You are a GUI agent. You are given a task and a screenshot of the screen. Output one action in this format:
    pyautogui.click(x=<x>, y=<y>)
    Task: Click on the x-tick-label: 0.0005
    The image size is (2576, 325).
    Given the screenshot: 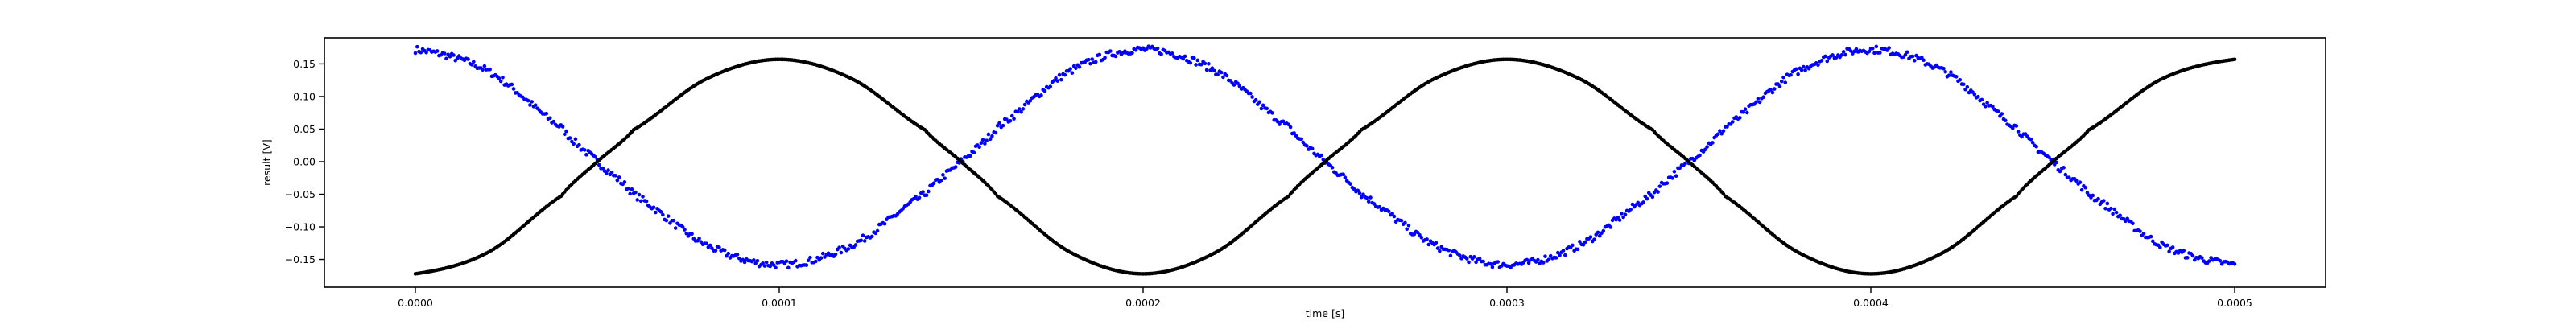 What is the action you would take?
    pyautogui.click(x=2234, y=303)
    